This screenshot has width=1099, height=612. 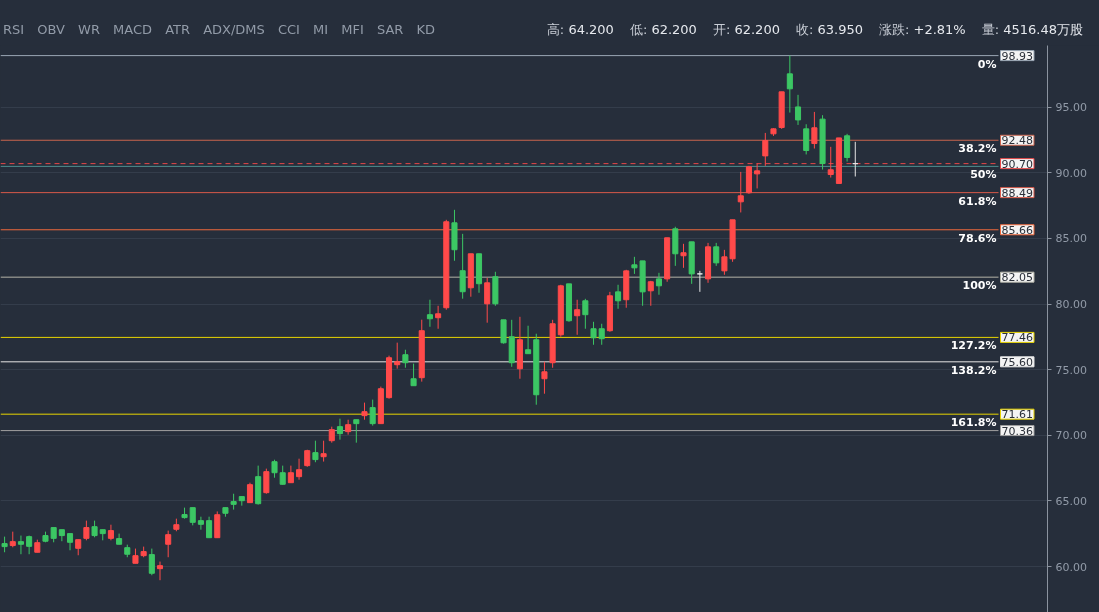 What do you see at coordinates (1017, 338) in the screenshot?
I see `ref-line-label: 77.46` at bounding box center [1017, 338].